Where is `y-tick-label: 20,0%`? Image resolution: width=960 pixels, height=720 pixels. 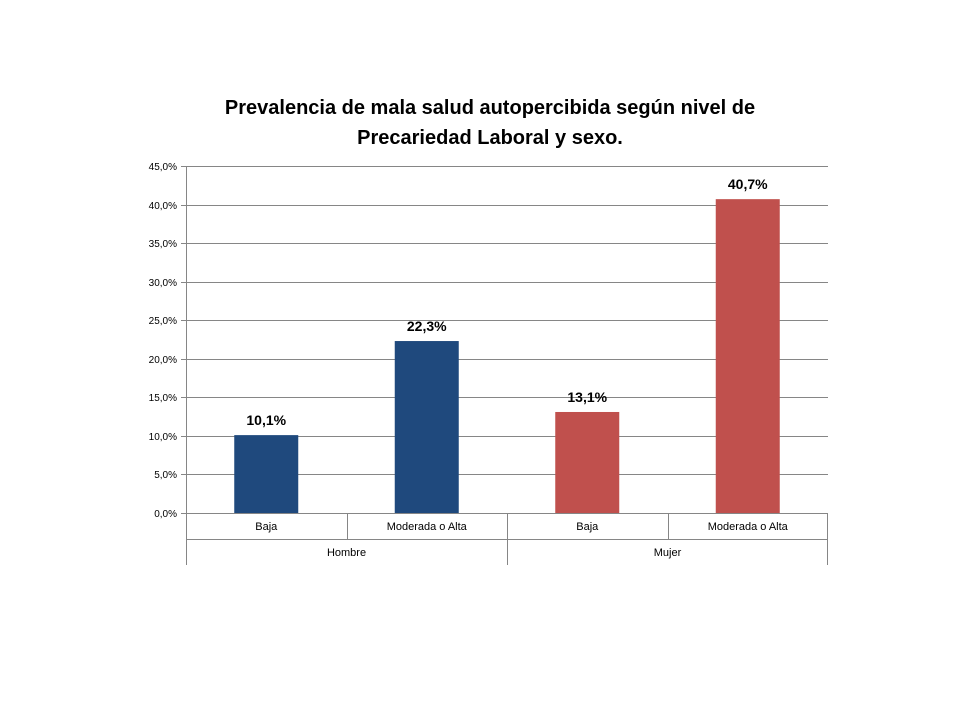 y-tick-label: 20,0% is located at coordinates (163, 360).